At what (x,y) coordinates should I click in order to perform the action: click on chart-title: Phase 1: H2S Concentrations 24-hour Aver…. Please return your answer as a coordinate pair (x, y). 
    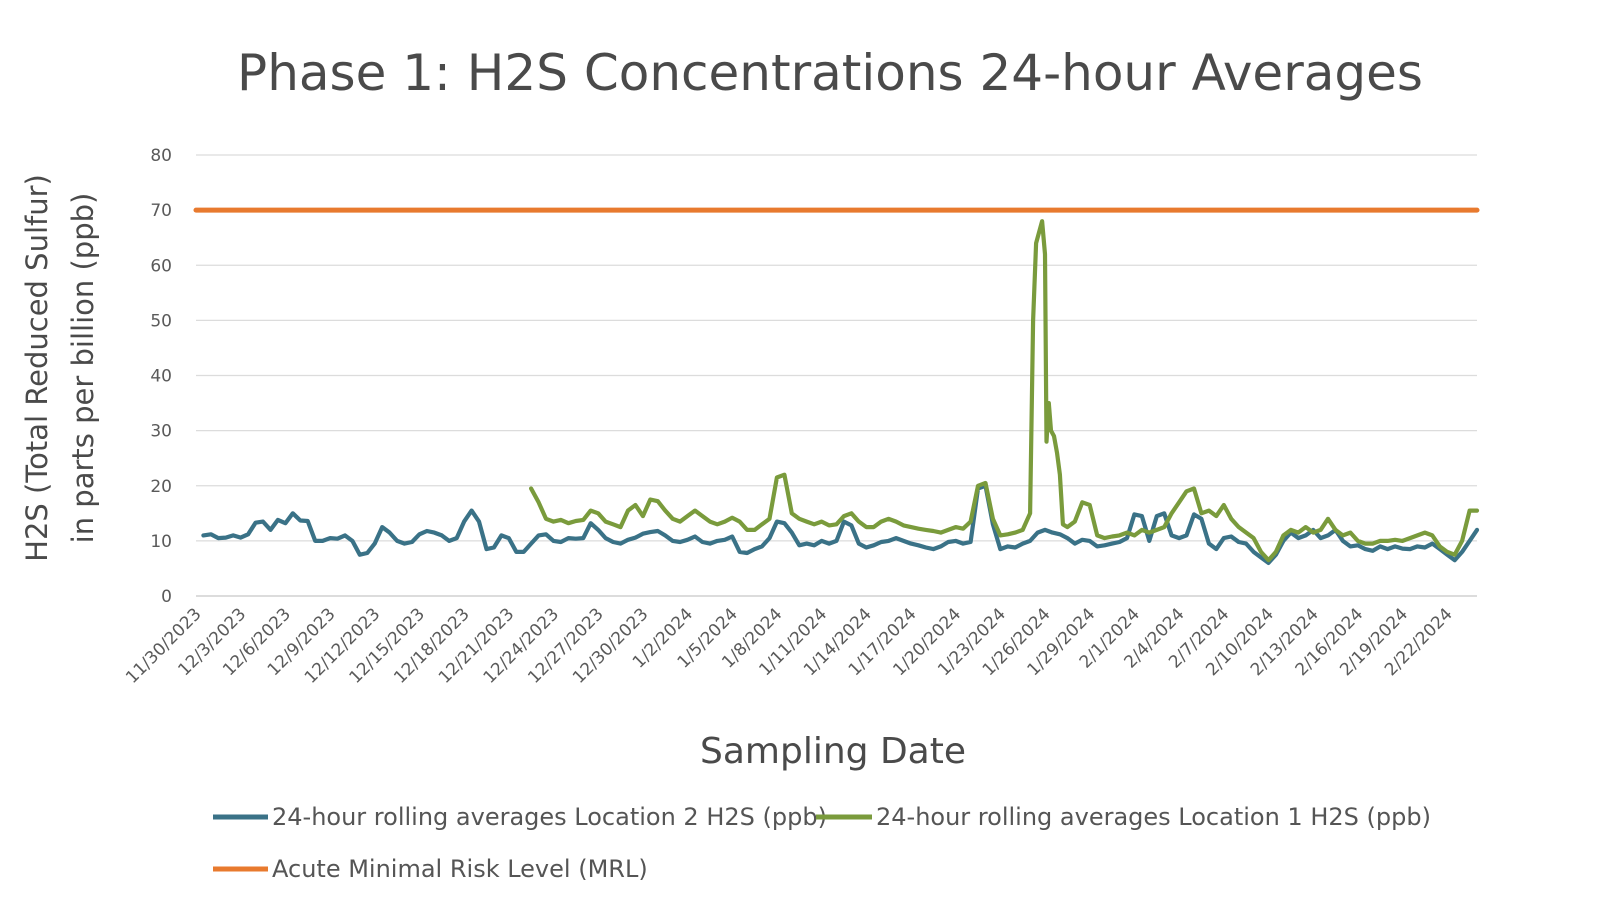
    Looking at the image, I should click on (830, 73).